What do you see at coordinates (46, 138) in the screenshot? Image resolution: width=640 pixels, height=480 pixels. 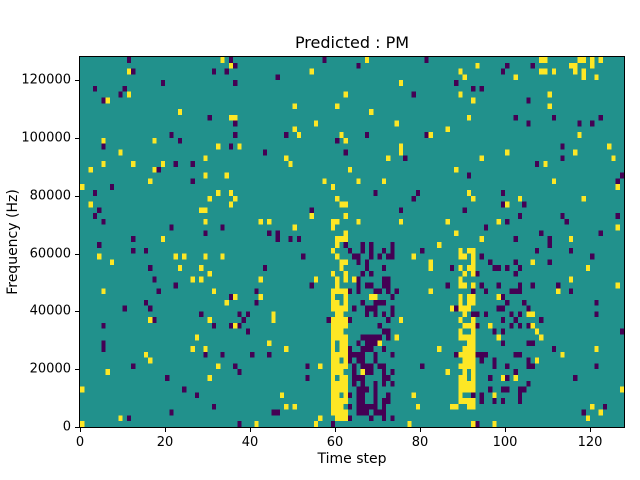 I see `y-tick-label: 100000` at bounding box center [46, 138].